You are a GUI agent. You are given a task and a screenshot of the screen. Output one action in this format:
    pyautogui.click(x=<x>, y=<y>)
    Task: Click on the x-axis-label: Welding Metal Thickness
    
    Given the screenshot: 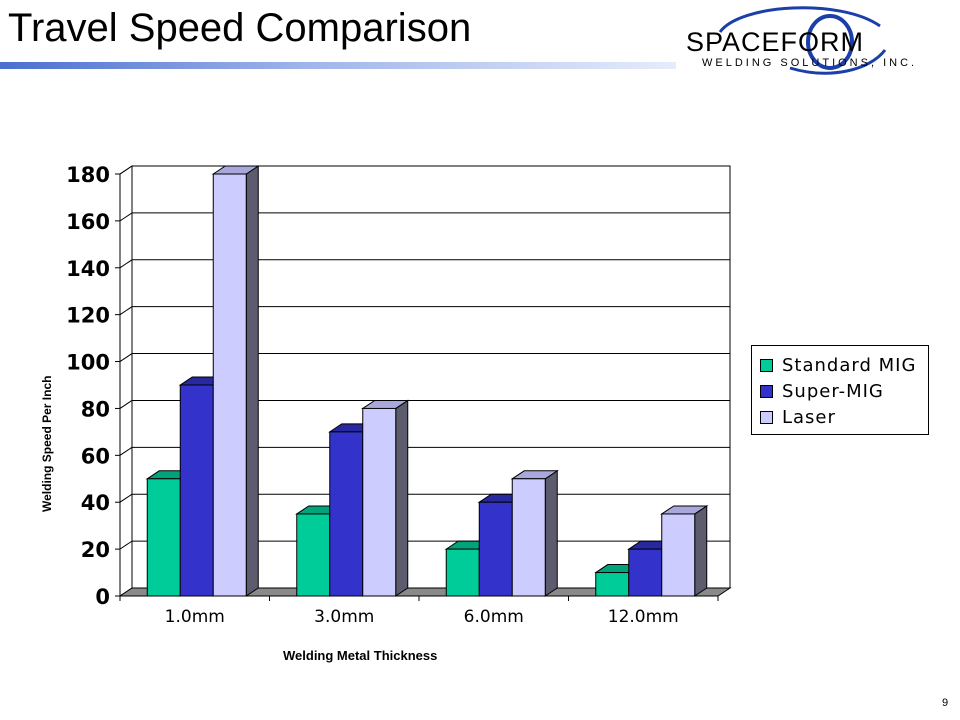 What is the action you would take?
    pyautogui.click(x=360, y=655)
    